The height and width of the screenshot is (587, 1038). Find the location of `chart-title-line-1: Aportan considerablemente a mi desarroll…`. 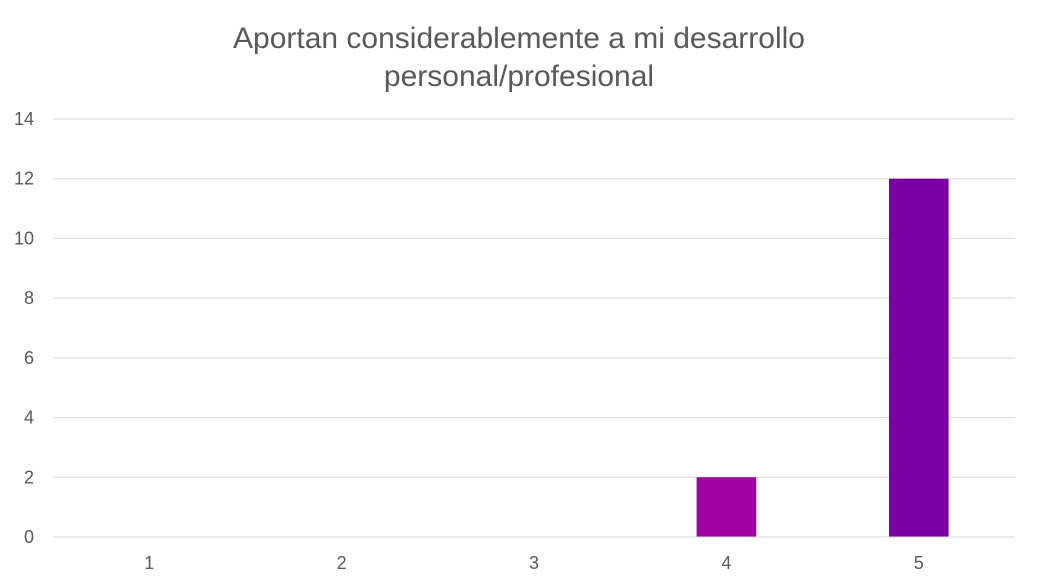

chart-title-line-1: Aportan considerablemente a mi desarroll… is located at coordinates (519, 38).